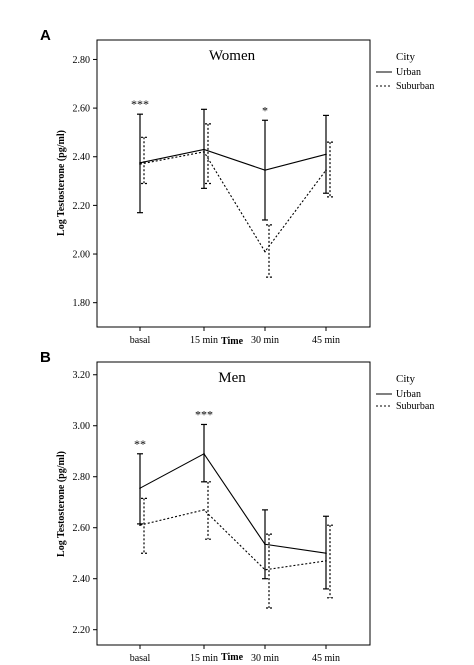  What do you see at coordinates (82, 630) in the screenshot?
I see `panel-b-y-tick-label: 2.20` at bounding box center [82, 630].